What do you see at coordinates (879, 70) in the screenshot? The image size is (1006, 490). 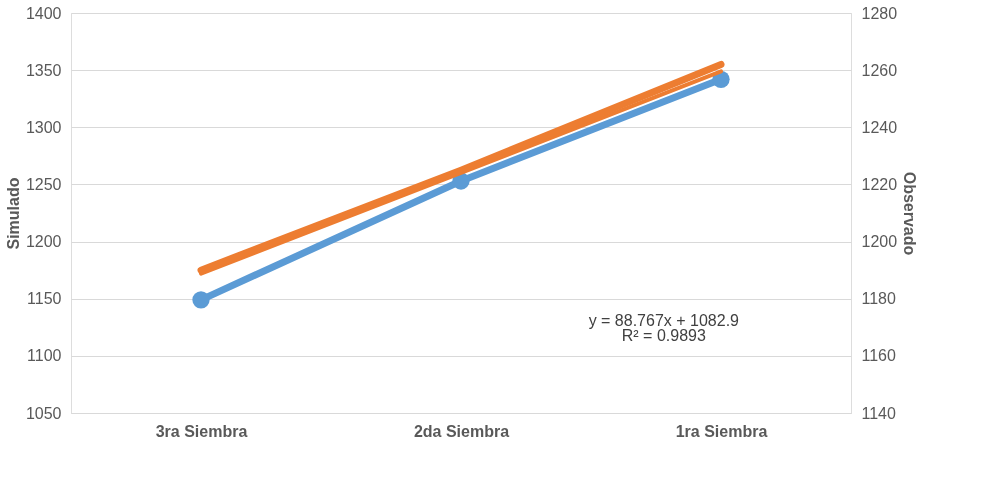 I see `y2-tick-label: 1260` at bounding box center [879, 70].